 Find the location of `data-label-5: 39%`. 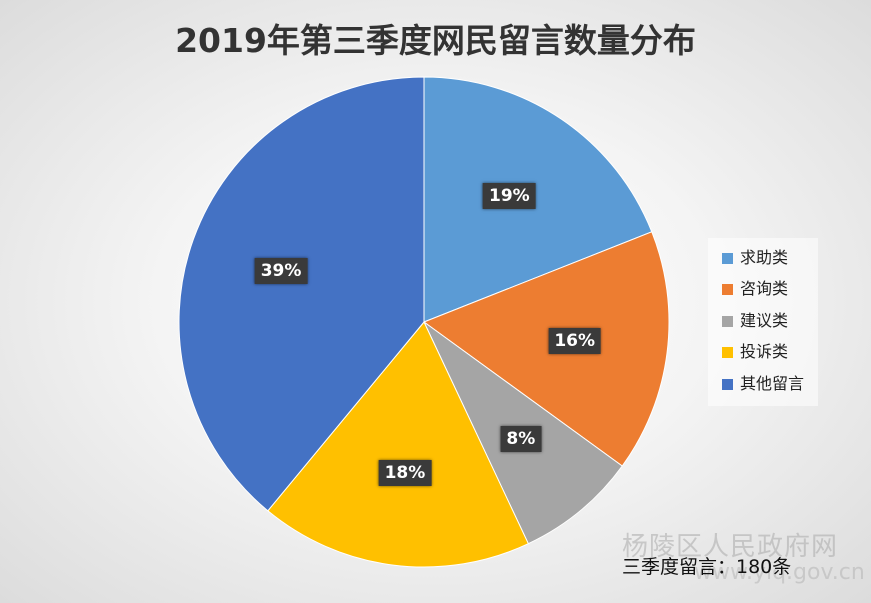

data-label-5: 39% is located at coordinates (281, 270).